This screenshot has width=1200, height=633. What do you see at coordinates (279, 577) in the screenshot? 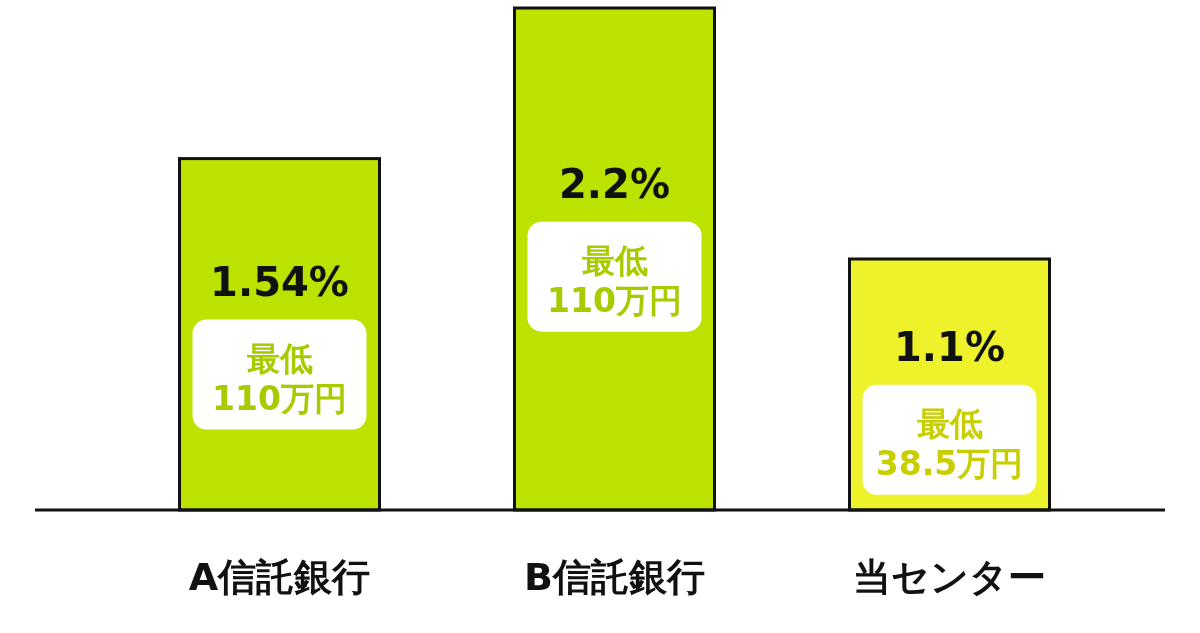
I see `x-tick-label: A信託銀行` at bounding box center [279, 577].